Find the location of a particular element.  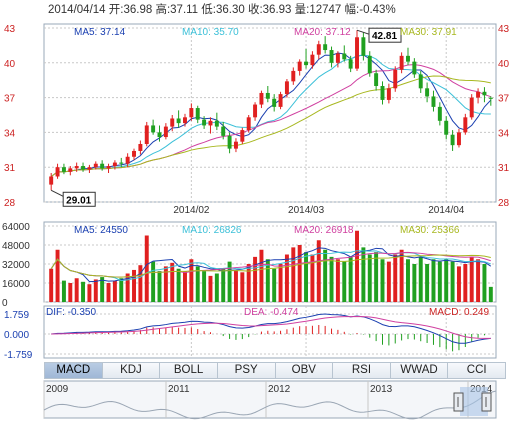

volume-ytick: 64000 is located at coordinates (16, 227).